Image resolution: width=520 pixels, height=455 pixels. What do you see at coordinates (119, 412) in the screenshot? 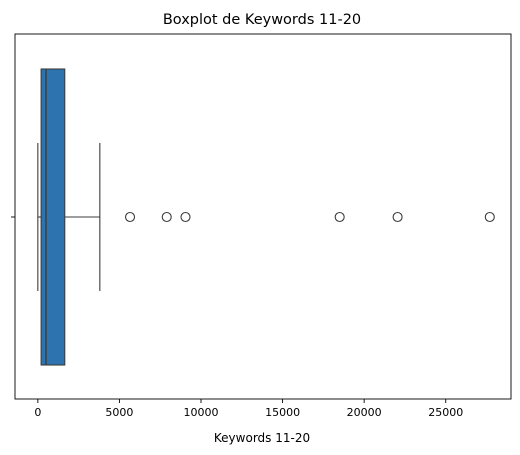
I see `x-tick-label: 5000` at bounding box center [119, 412].